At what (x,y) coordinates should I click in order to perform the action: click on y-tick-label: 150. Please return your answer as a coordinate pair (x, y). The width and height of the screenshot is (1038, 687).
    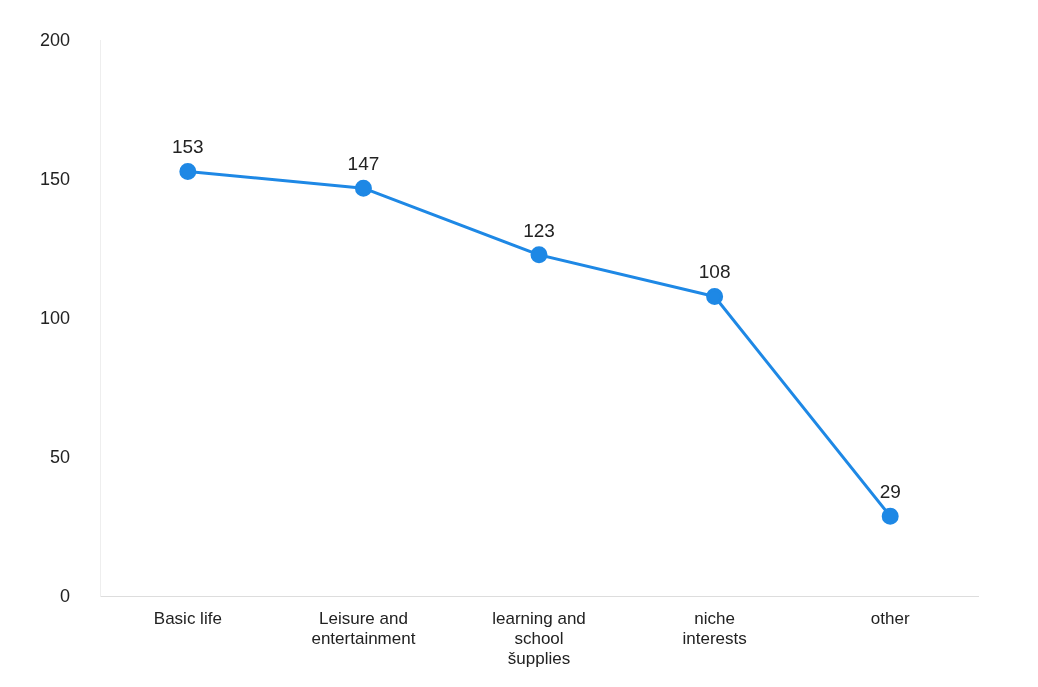
    Looking at the image, I should click on (55, 178).